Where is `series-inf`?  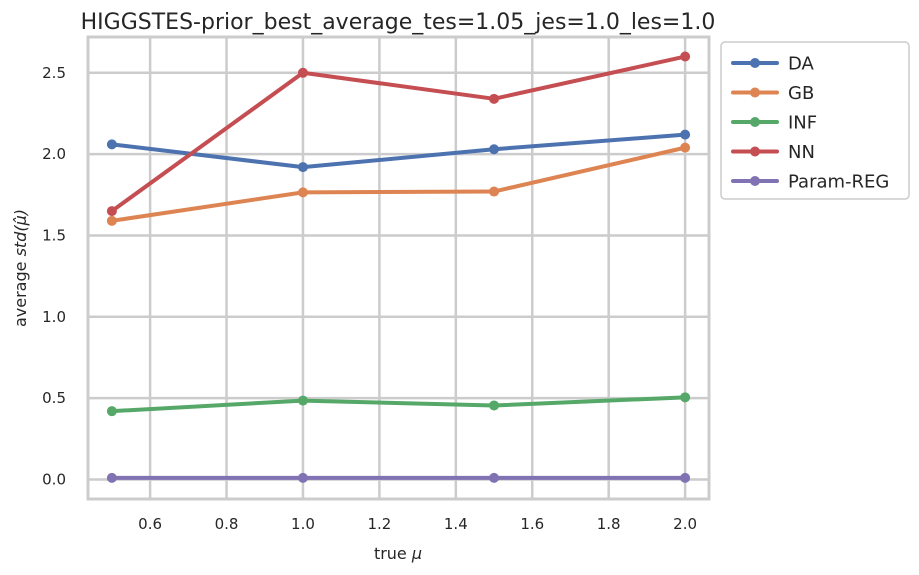 series-inf is located at coordinates (398, 404).